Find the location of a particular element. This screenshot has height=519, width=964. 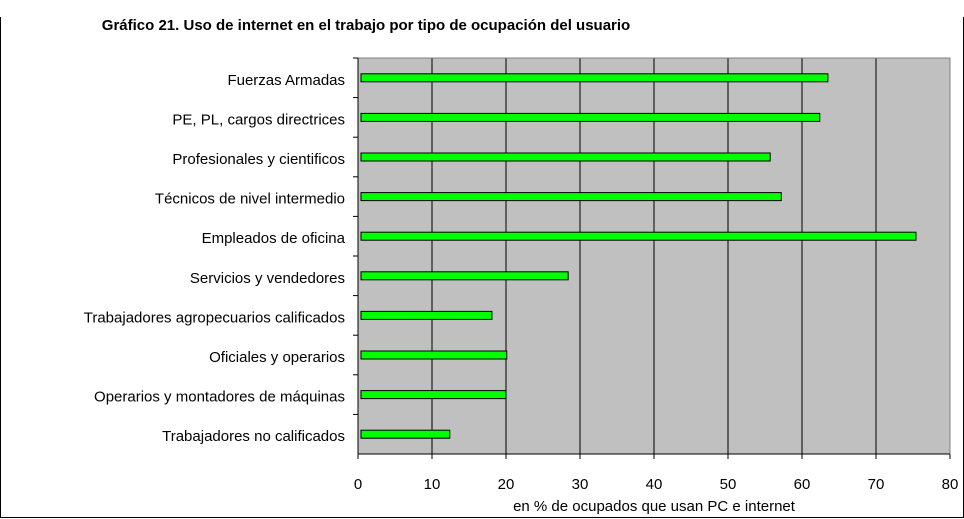

x-axis-label: en % de ocupados que usan PC e internet is located at coordinates (654, 506).